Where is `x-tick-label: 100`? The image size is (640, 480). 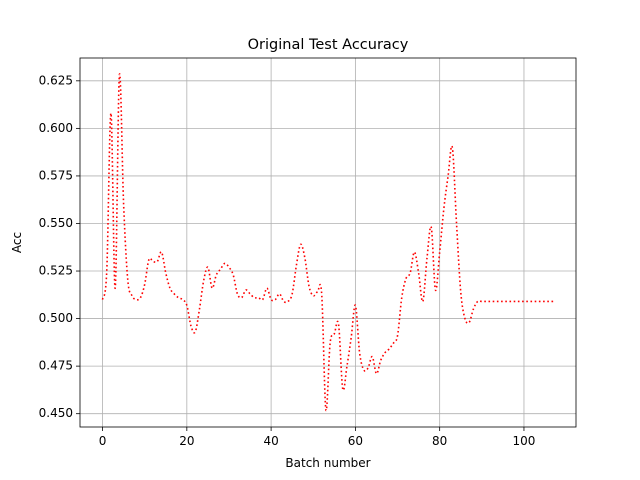 x-tick-label: 100 is located at coordinates (524, 441).